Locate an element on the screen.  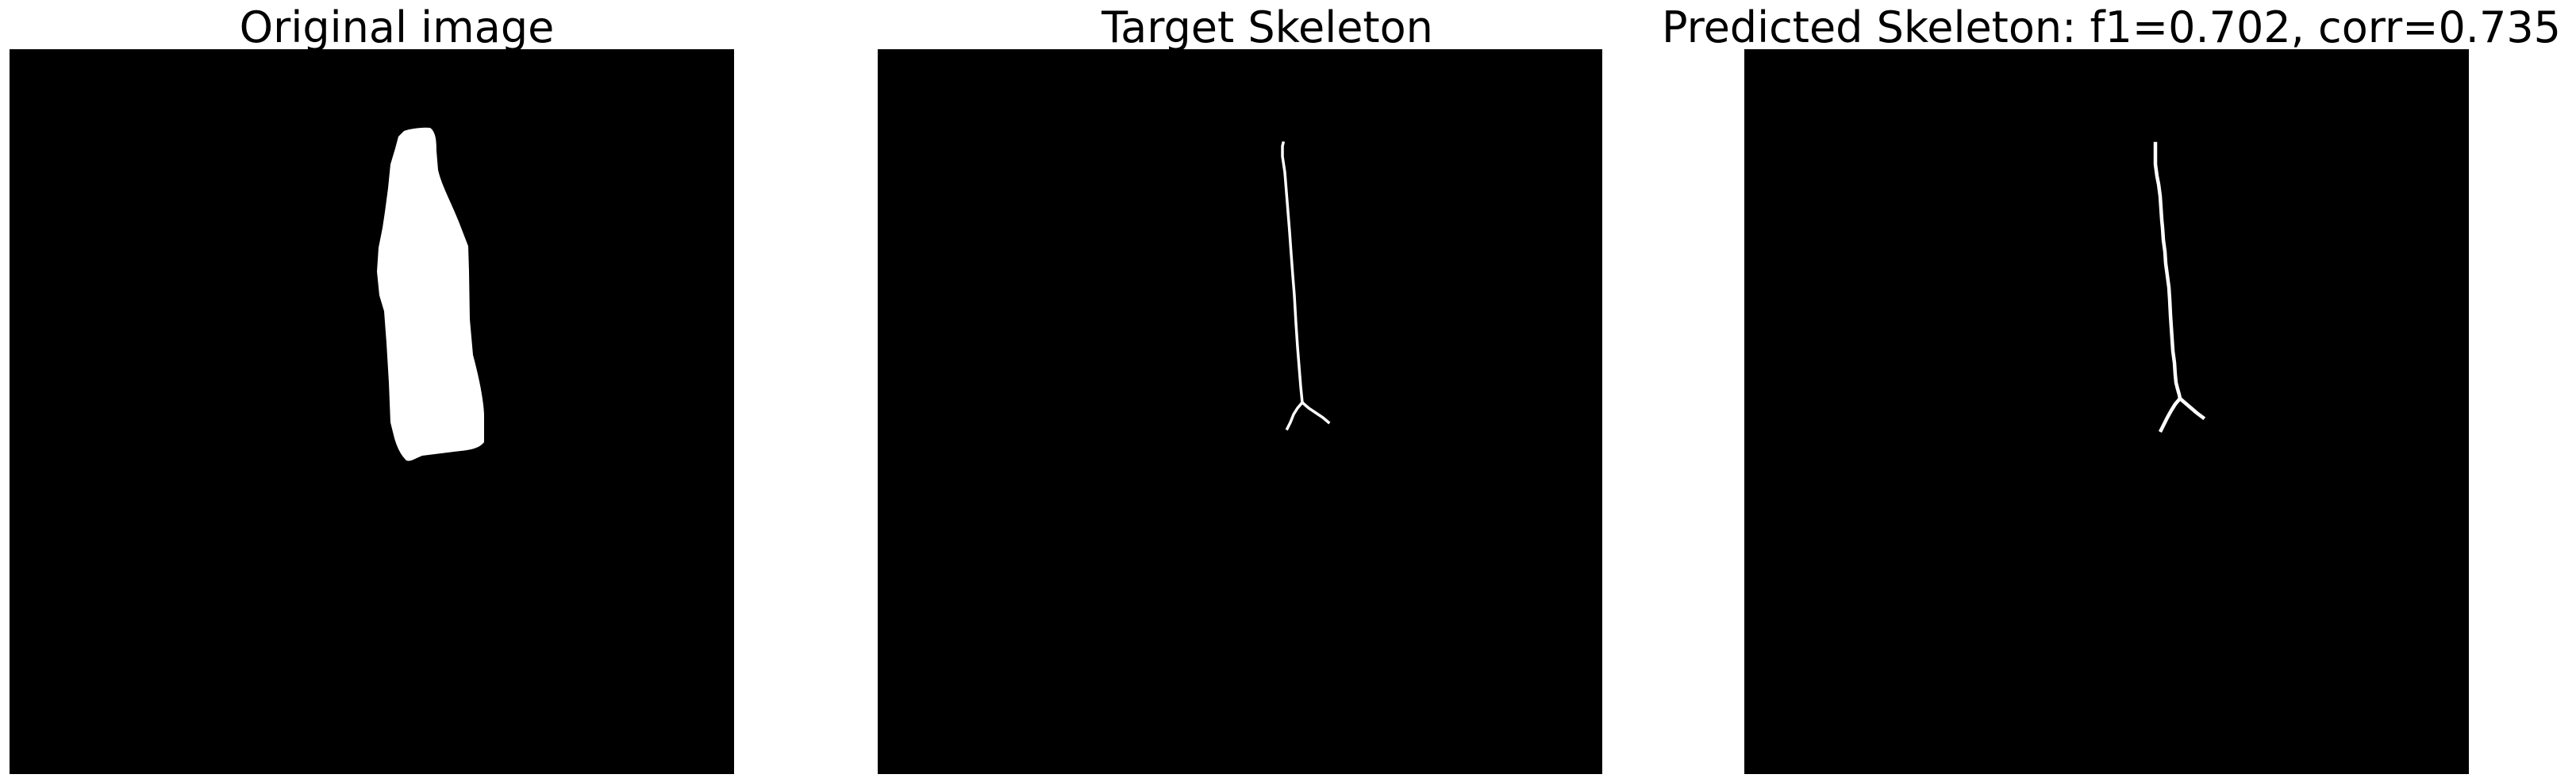
predicted-skeleton-left-branch is located at coordinates (2170, 414).